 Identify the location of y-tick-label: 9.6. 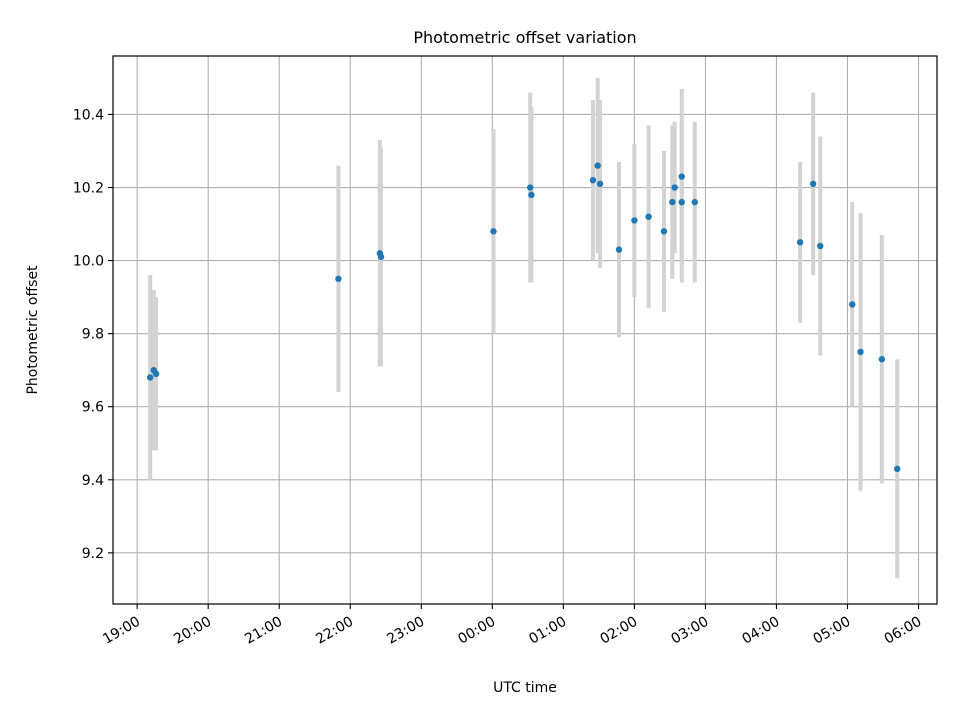
(93, 408).